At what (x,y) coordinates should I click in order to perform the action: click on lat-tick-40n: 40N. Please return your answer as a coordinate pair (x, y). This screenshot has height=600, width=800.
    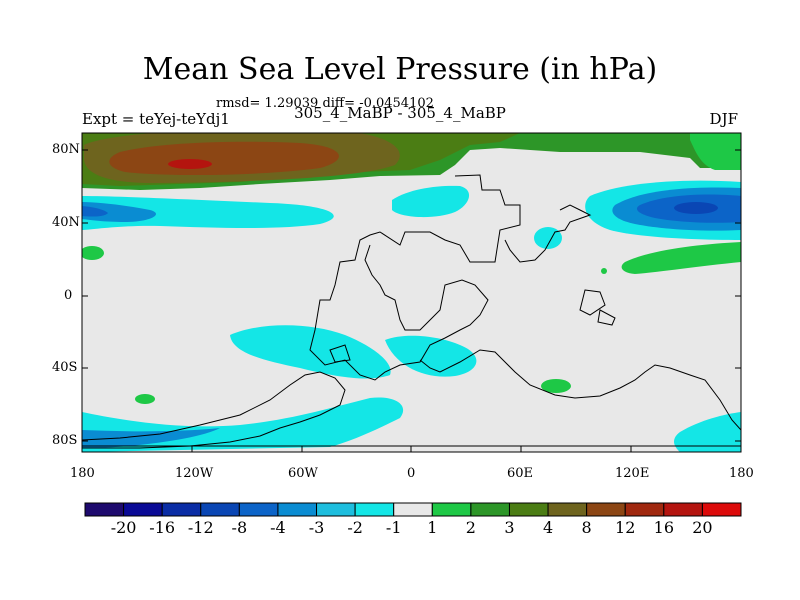
    Looking at the image, I should click on (66, 222).